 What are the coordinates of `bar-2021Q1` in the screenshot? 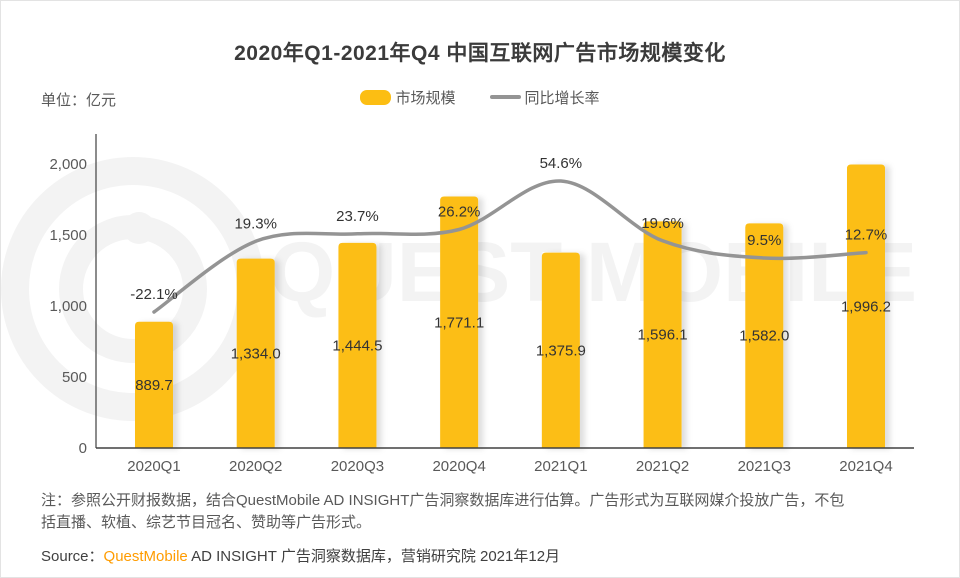 It's located at (560, 350).